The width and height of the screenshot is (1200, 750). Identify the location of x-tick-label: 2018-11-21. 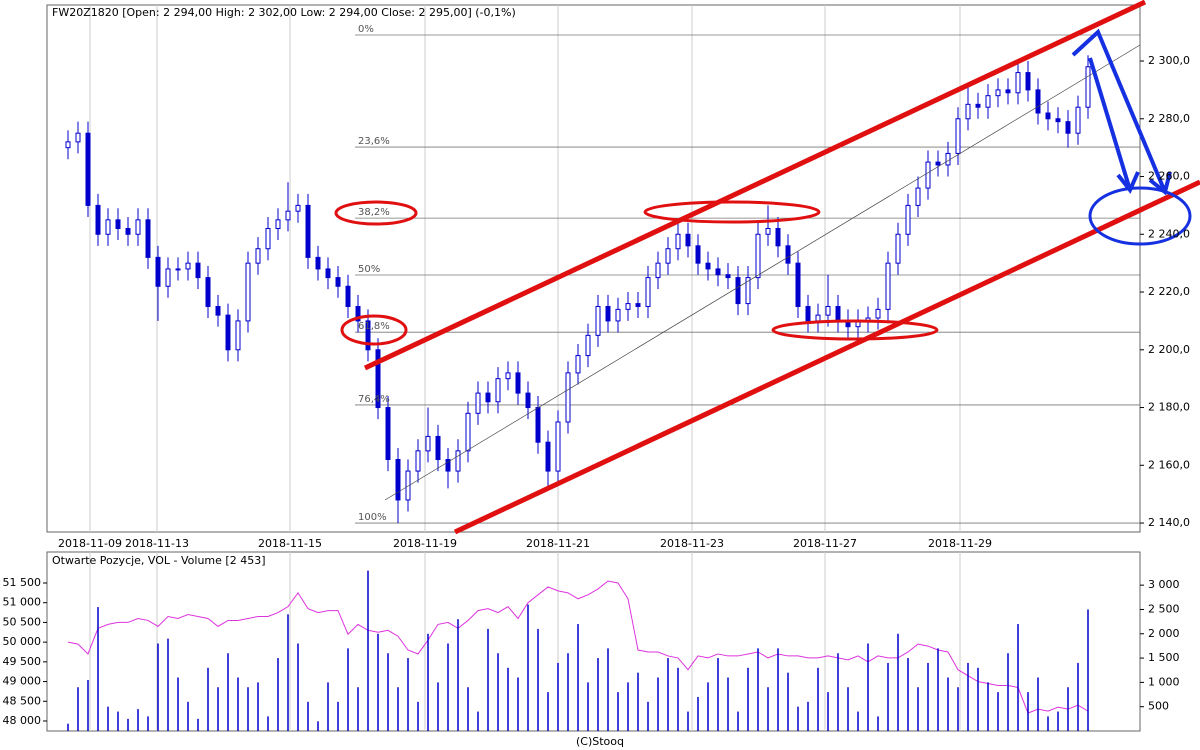
(558, 543).